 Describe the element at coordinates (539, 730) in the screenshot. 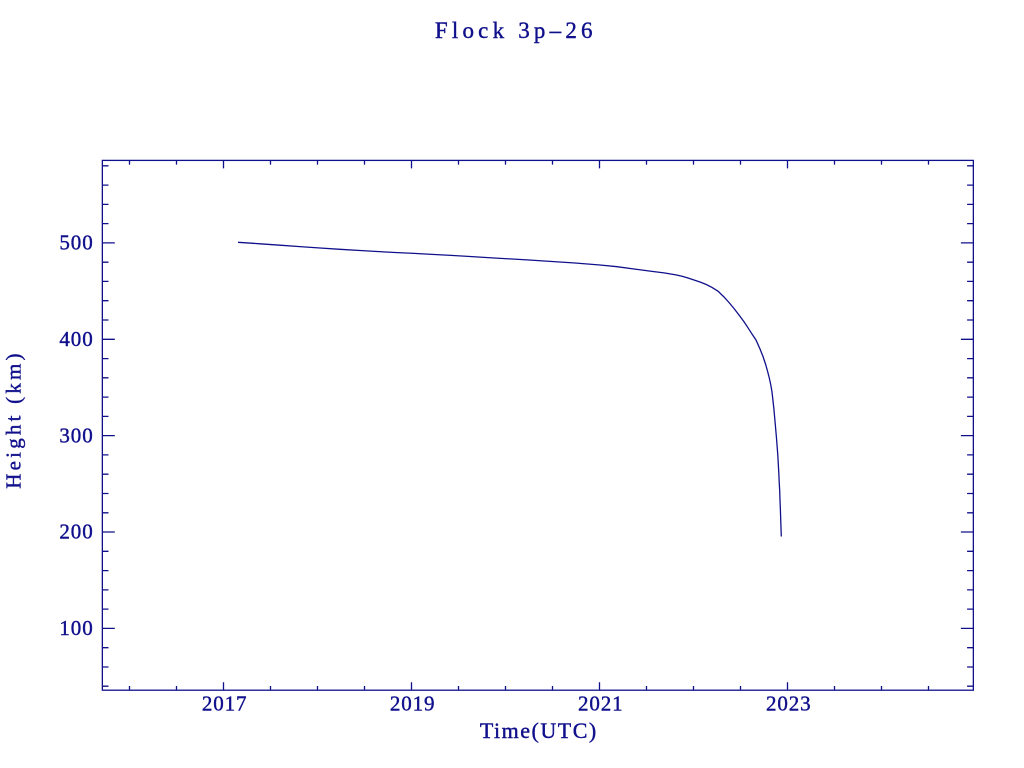

I see `svg-text: Time(UTC)` at that location.